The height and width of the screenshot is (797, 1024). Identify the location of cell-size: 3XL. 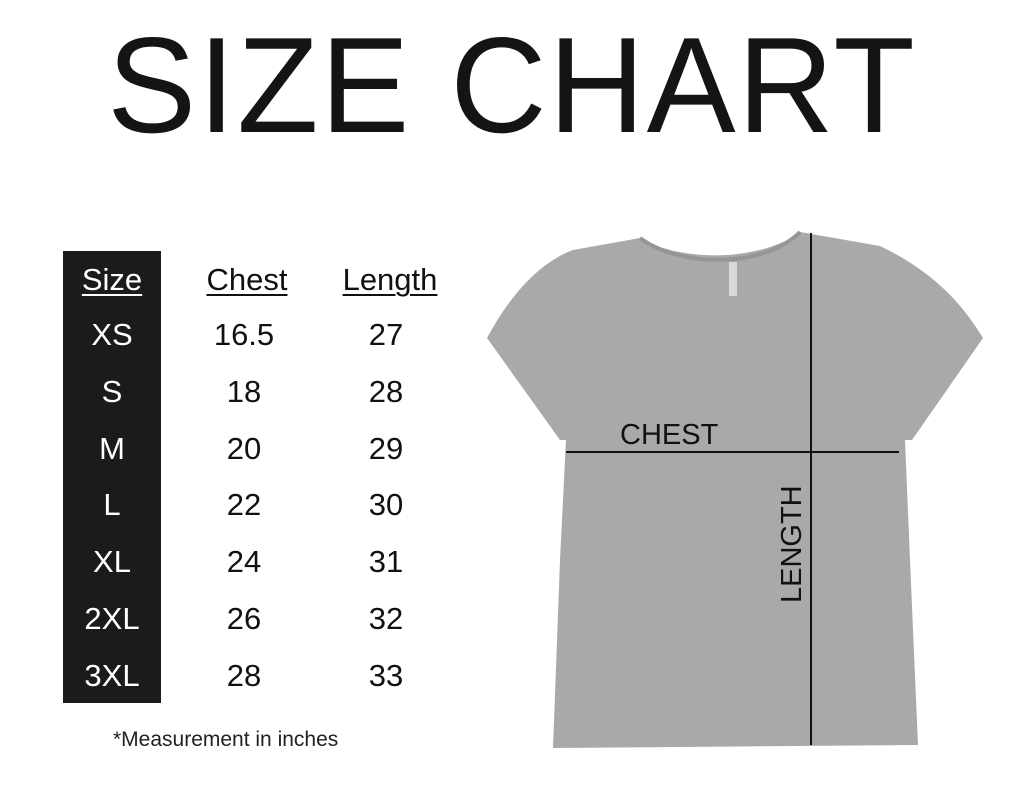
(112, 675).